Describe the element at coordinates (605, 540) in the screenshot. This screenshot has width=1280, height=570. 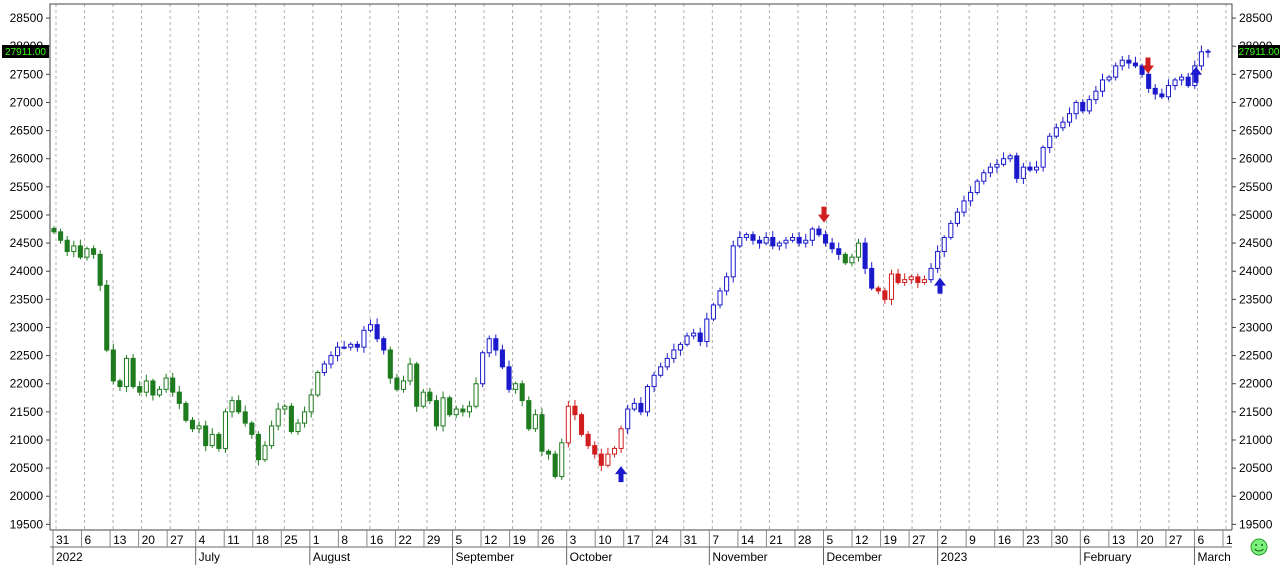
I see `x-day-label: 10` at that location.